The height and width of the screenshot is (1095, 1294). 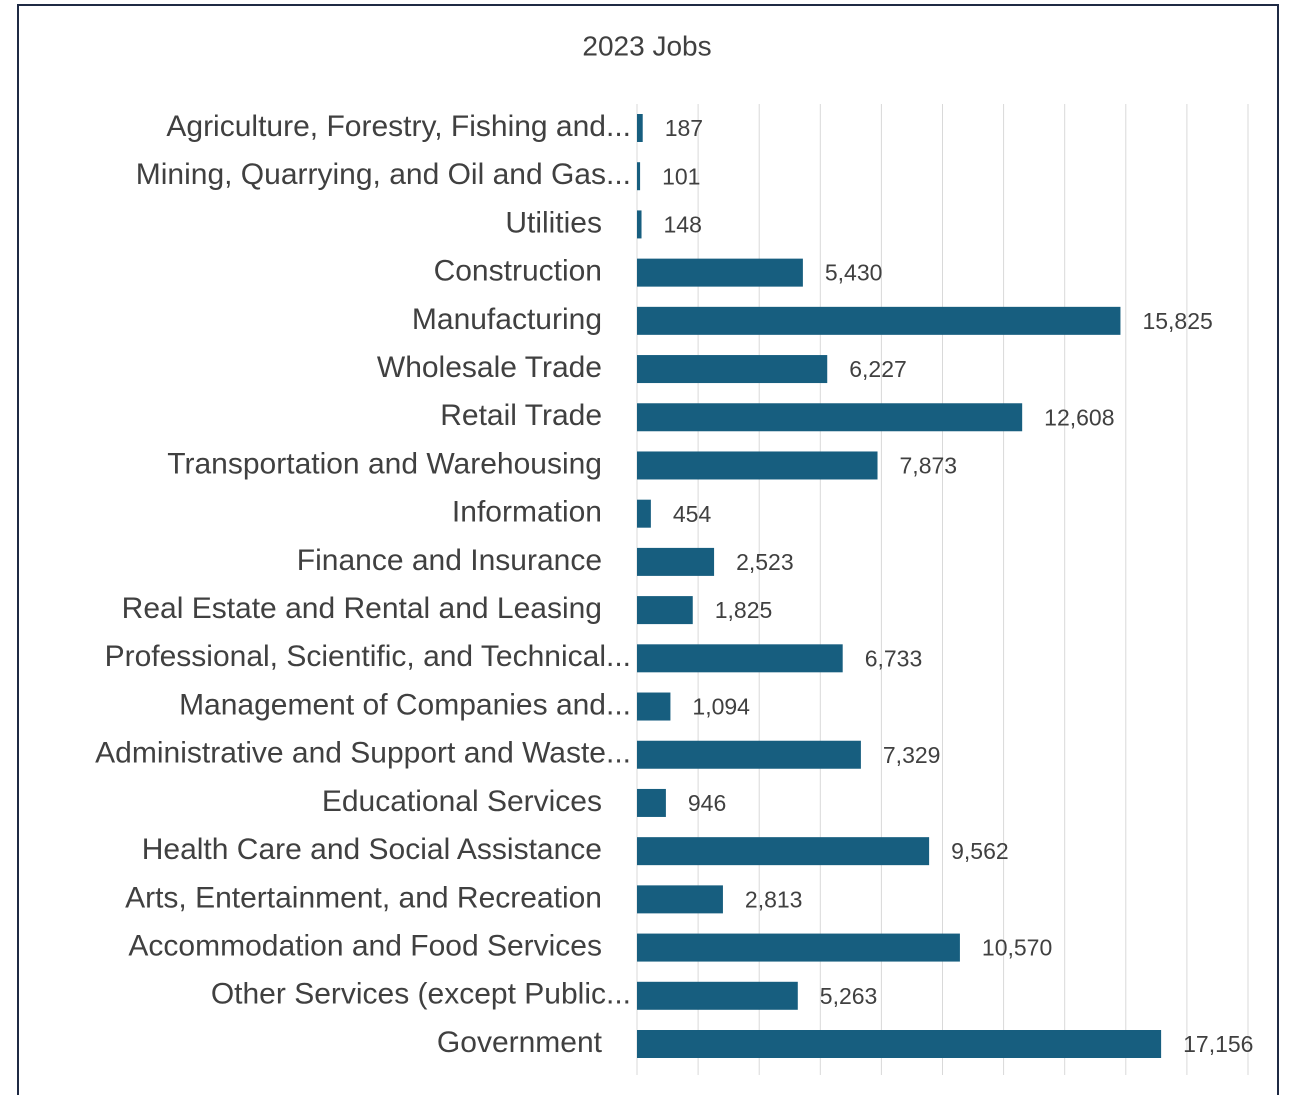 What do you see at coordinates (1017, 948) in the screenshot?
I see `data-label: 10,570` at bounding box center [1017, 948].